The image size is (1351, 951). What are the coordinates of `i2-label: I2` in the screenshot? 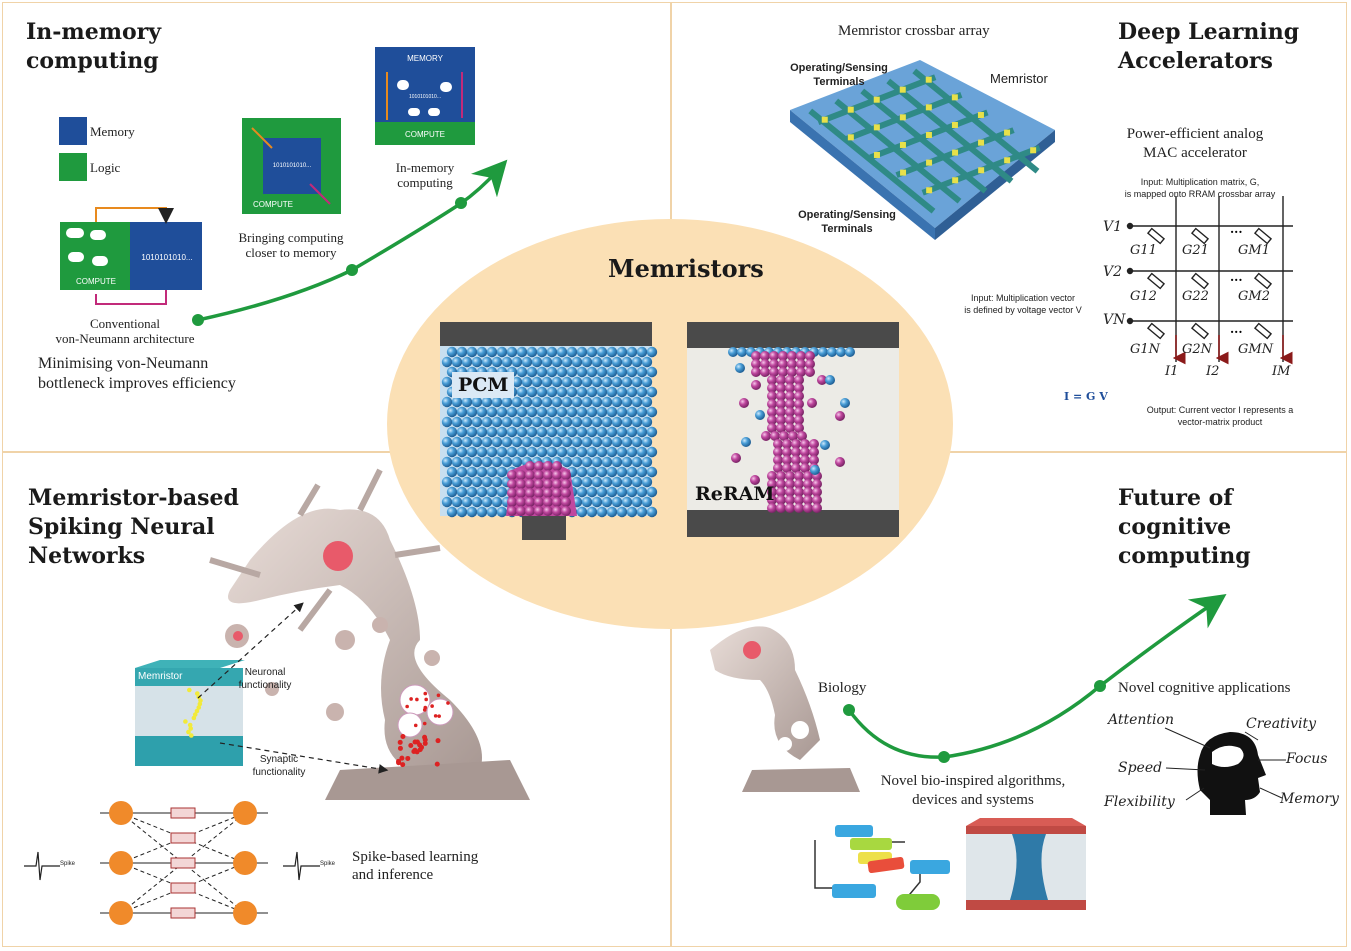 It's located at (1213, 371).